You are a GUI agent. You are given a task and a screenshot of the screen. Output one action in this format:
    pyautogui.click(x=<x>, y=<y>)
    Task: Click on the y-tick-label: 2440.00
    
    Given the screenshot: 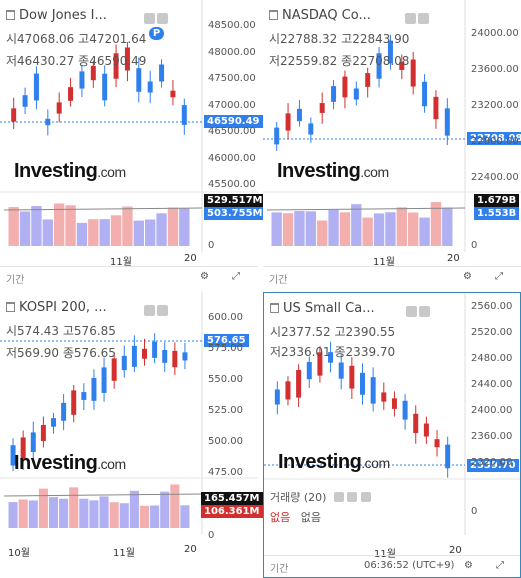 What is the action you would take?
    pyautogui.click(x=492, y=384)
    